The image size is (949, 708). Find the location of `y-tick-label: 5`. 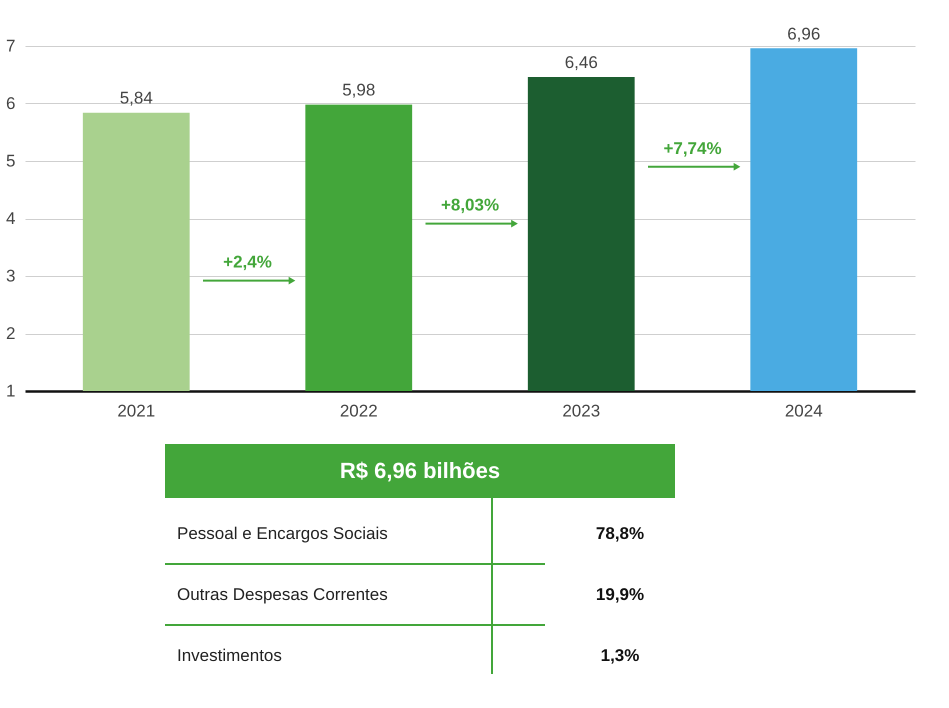

y-tick-label: 5 is located at coordinates (11, 161).